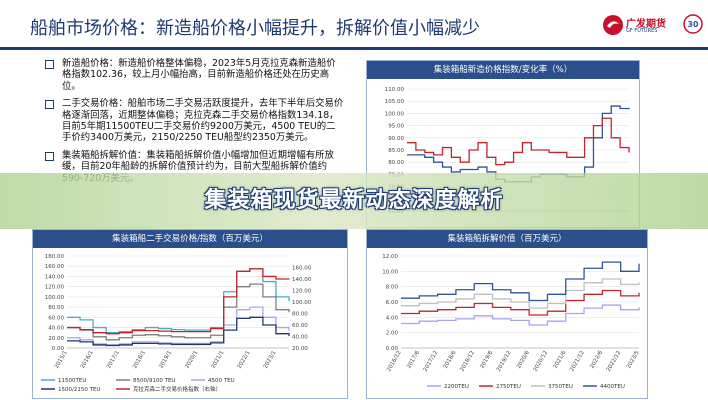  I want to click on x-tick-label: 2021/6, so click(560, 360).